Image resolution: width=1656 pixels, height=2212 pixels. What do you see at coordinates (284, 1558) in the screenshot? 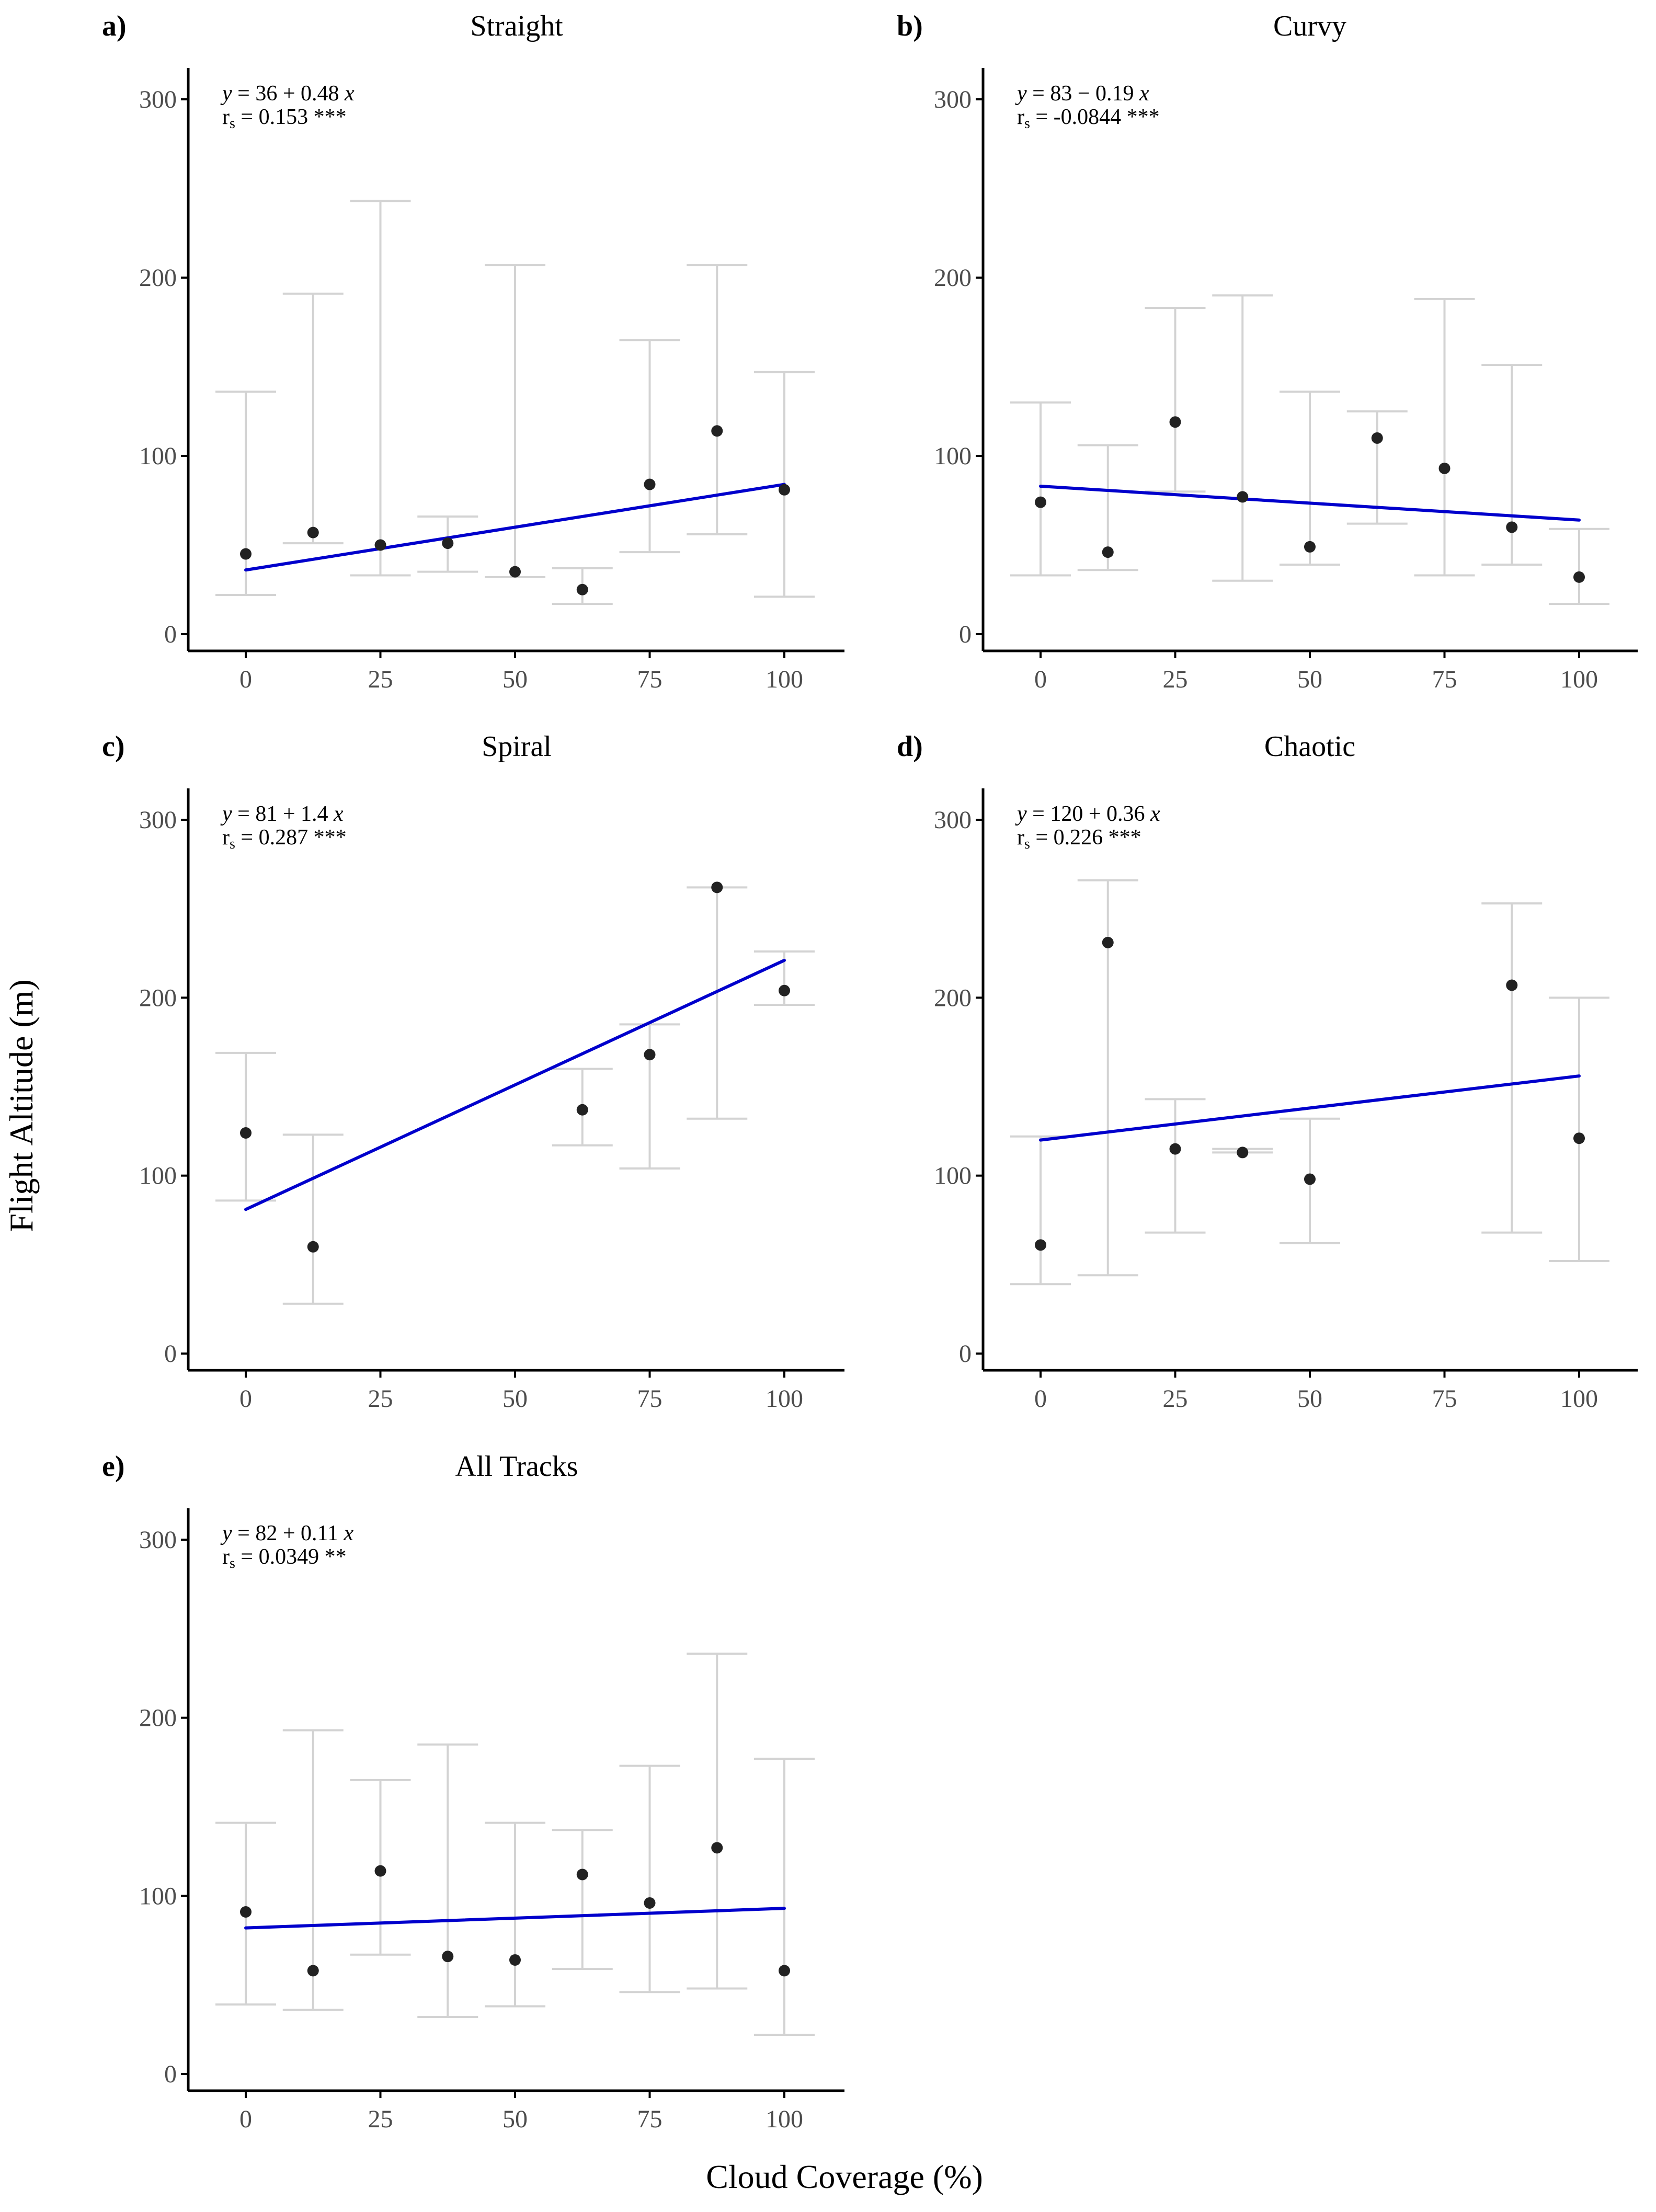
I see `correlation-statistic: rs = 0.0349 **` at bounding box center [284, 1558].